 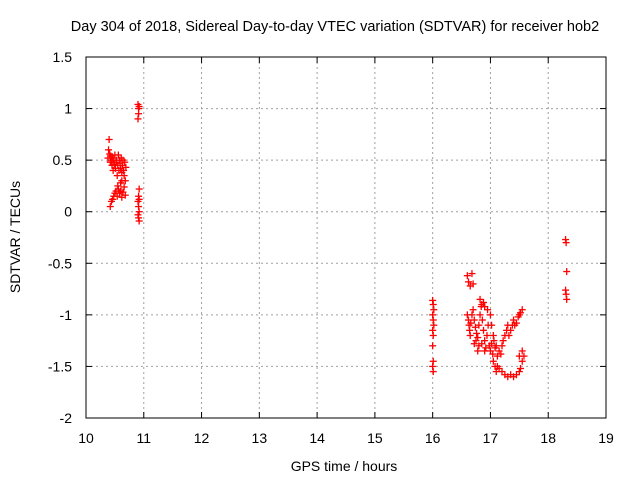 I want to click on x-tick-label: 14, so click(x=317, y=438).